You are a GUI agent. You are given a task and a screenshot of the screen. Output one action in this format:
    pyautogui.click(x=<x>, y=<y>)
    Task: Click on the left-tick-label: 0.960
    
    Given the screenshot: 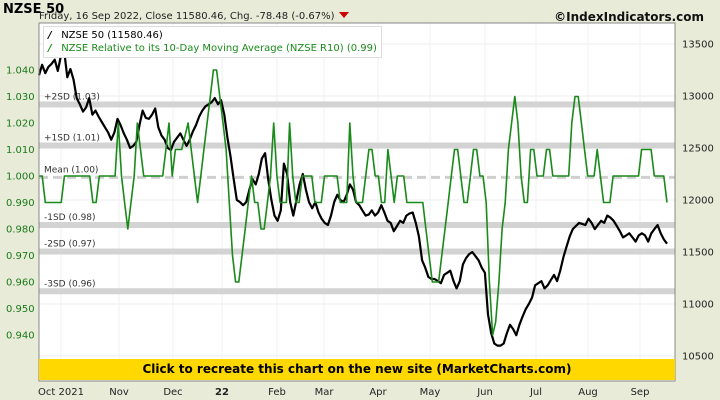 What is the action you would take?
    pyautogui.click(x=20, y=283)
    